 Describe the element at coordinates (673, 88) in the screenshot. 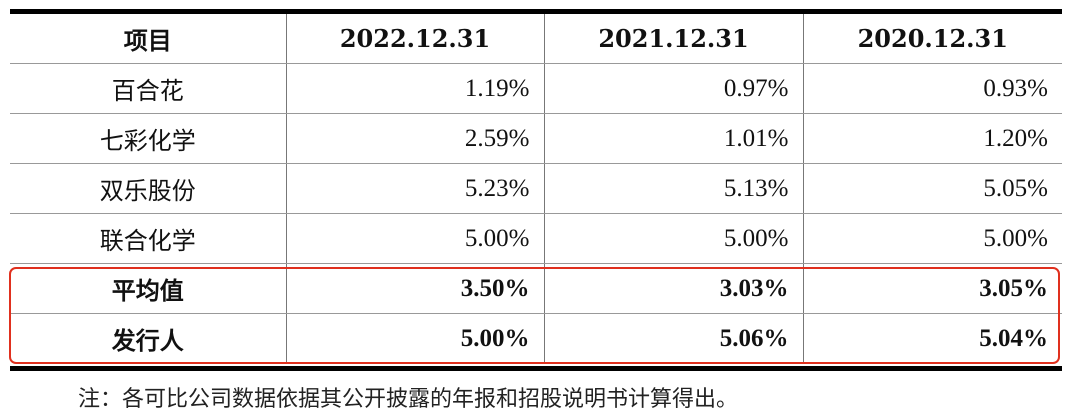

I see `cell-2021: 0.97%` at that location.